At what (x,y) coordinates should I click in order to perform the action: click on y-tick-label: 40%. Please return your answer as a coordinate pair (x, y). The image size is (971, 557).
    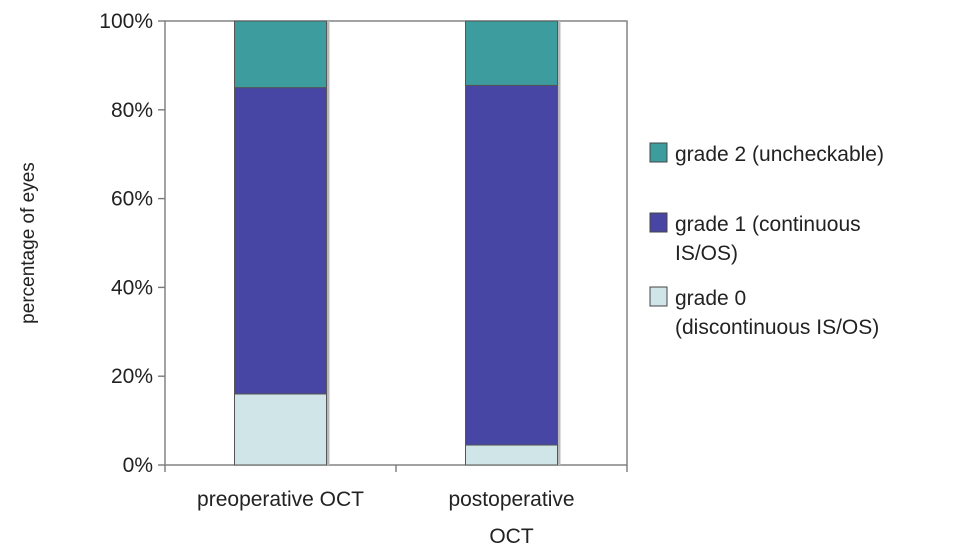
    Looking at the image, I should click on (132, 287).